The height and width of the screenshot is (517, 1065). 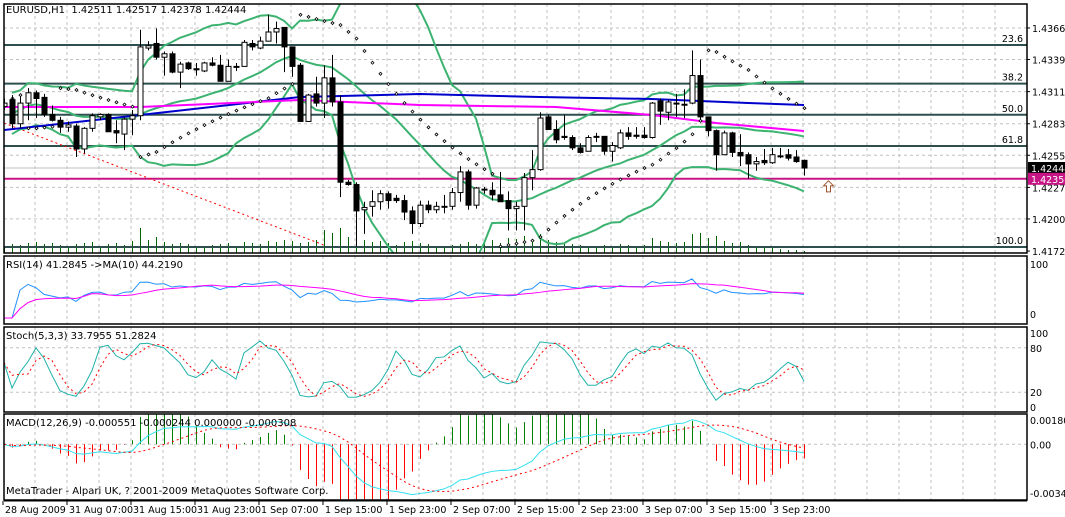 What do you see at coordinates (1009, 241) in the screenshot?
I see `fibonacci-level-label: 100.0` at bounding box center [1009, 241].